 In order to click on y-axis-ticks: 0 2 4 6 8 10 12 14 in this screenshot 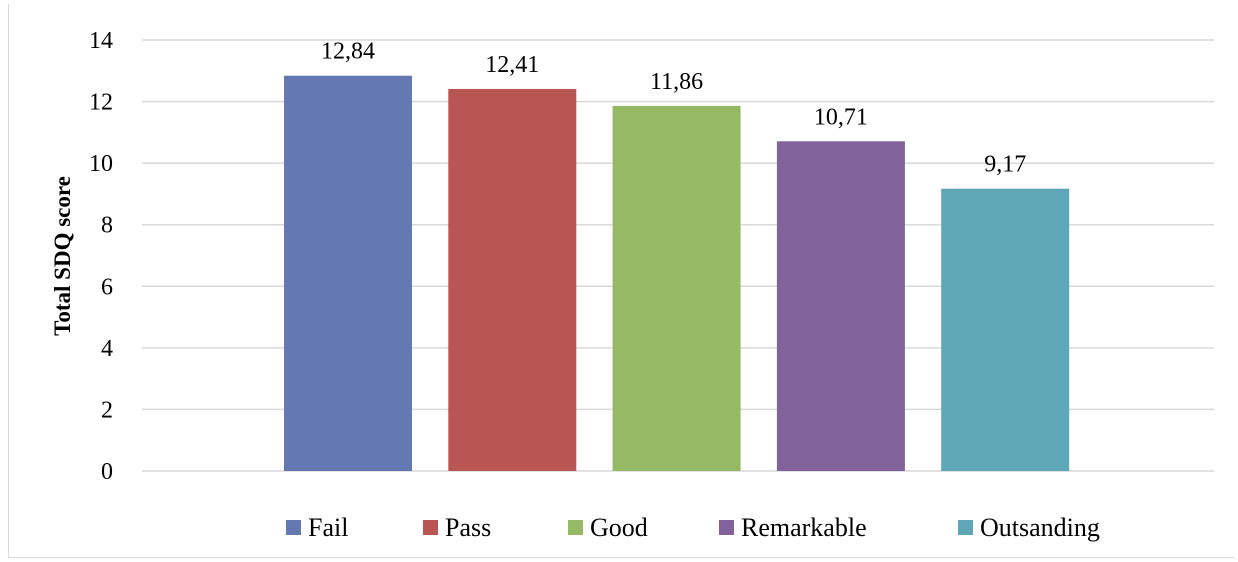, I will do `click(101, 256)`.